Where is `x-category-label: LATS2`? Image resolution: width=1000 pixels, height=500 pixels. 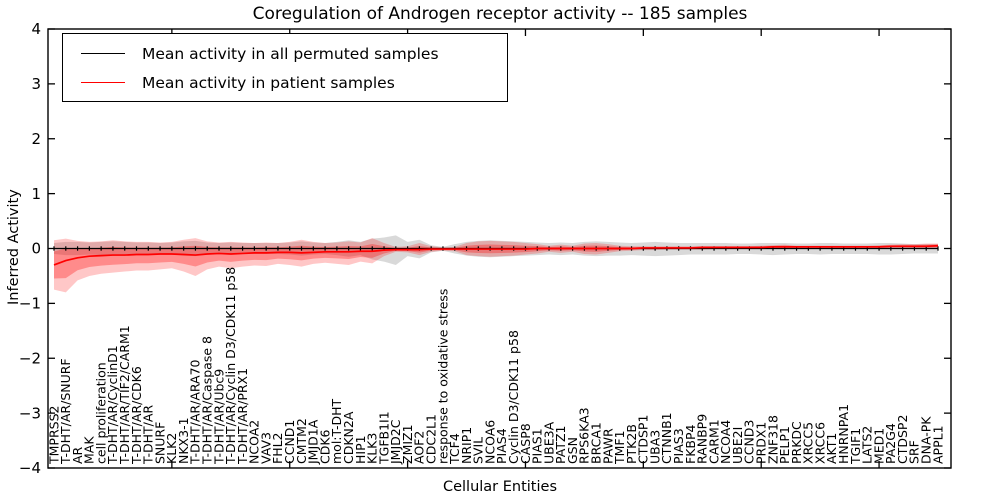 x-category-label: LATS2 is located at coordinates (867, 445).